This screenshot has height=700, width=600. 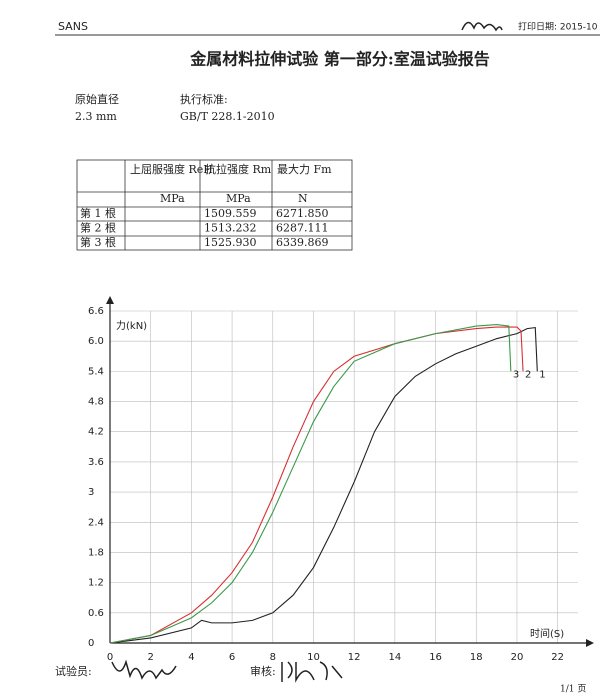 What do you see at coordinates (313, 657) in the screenshot?
I see `x-tick-label: 10` at bounding box center [313, 657].